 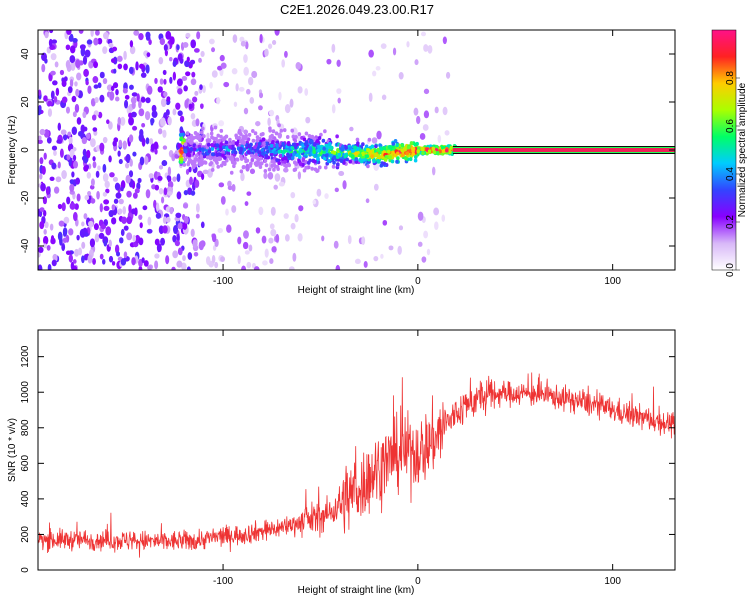 I want to click on snr-x-tick-label: 0, so click(x=418, y=581).